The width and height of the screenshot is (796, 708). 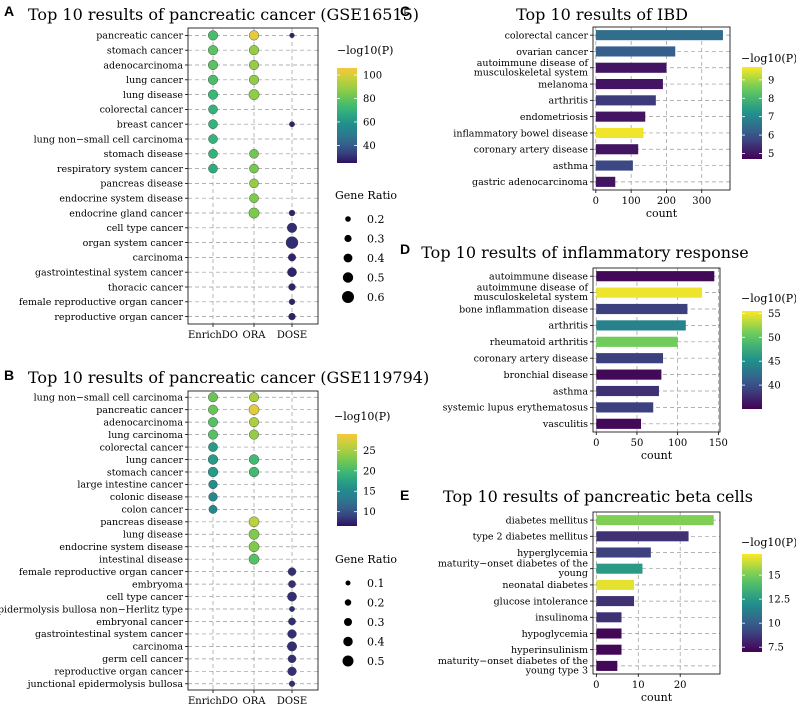 What do you see at coordinates (292, 646) in the screenshot?
I see `dot-dose-carcinoma` at bounding box center [292, 646].